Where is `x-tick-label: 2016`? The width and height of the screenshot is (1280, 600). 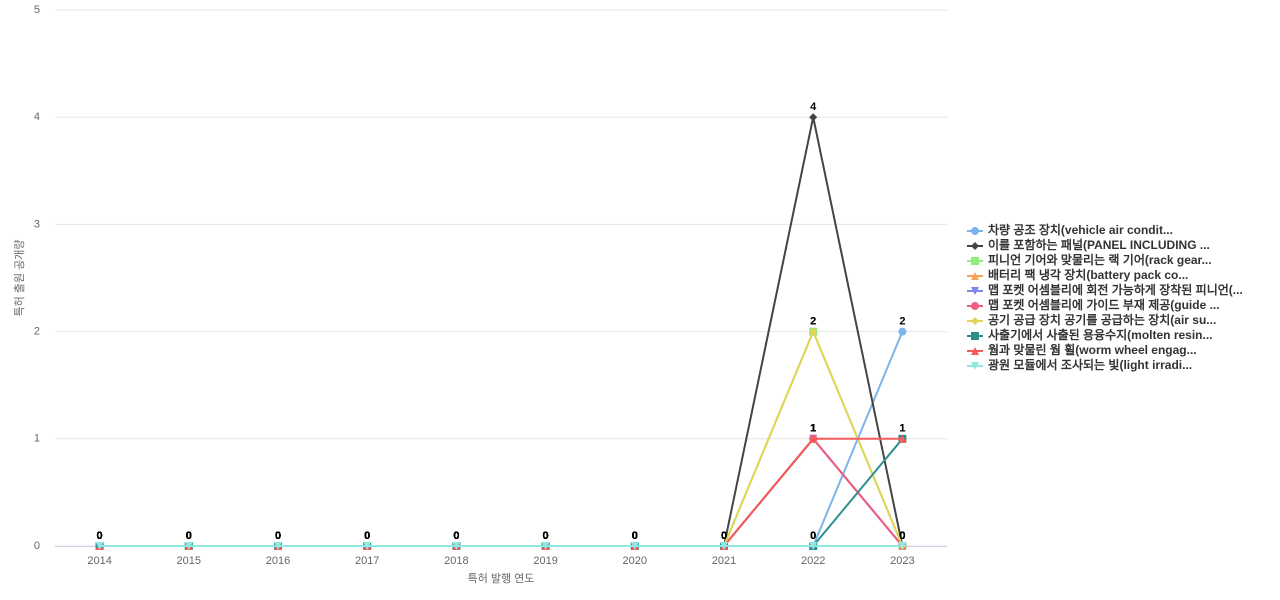 x-tick-label: 2016 is located at coordinates (278, 561).